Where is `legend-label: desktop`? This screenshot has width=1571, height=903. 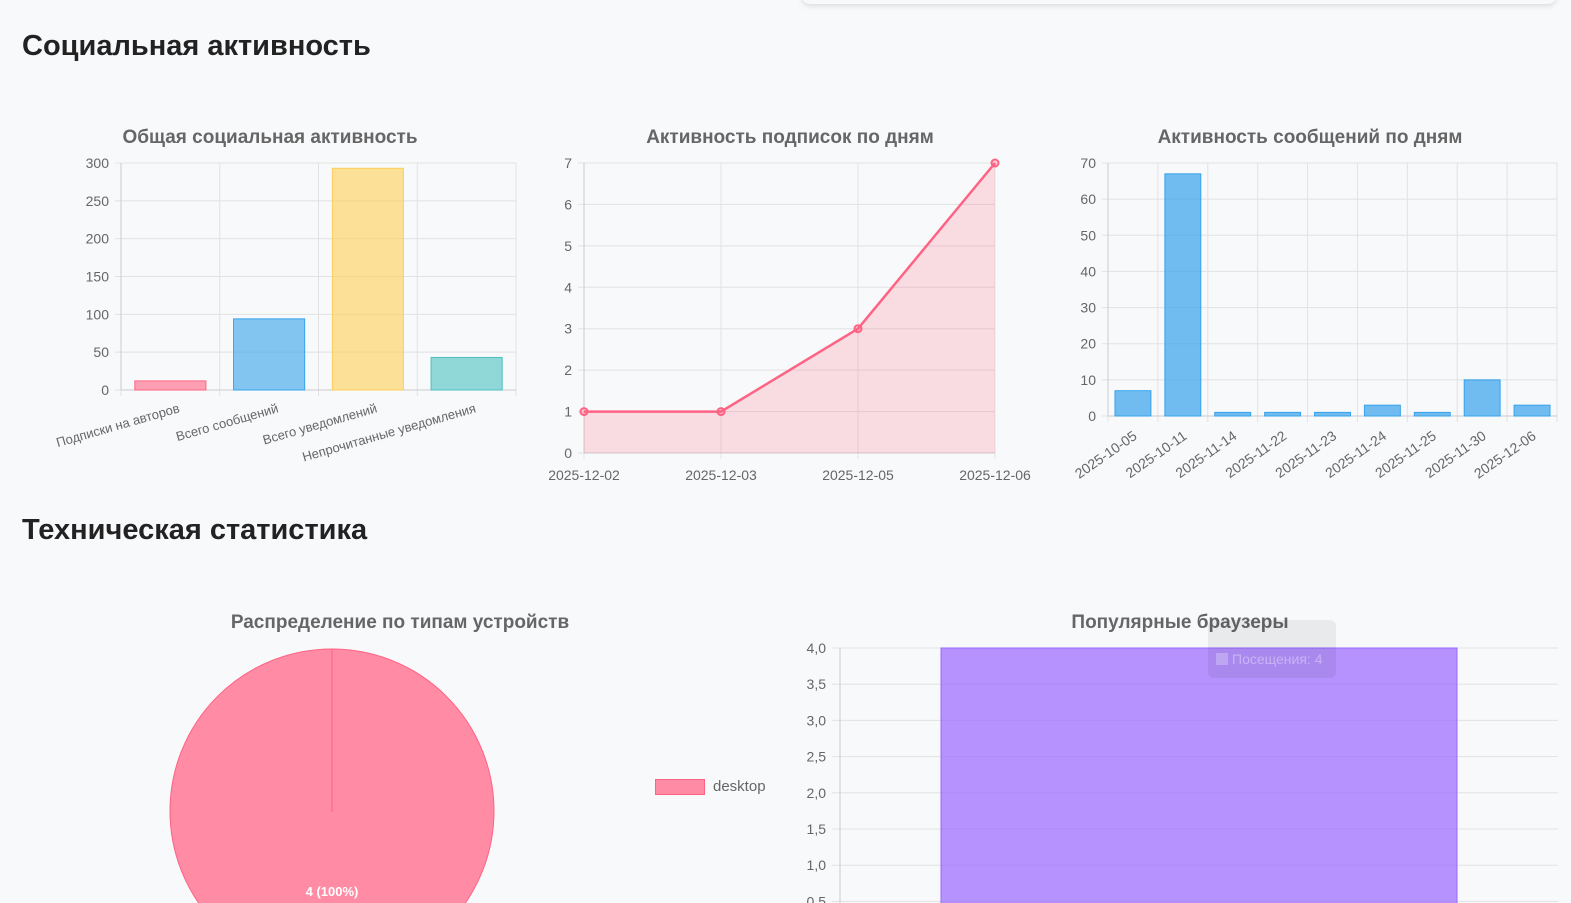 legend-label: desktop is located at coordinates (739, 786).